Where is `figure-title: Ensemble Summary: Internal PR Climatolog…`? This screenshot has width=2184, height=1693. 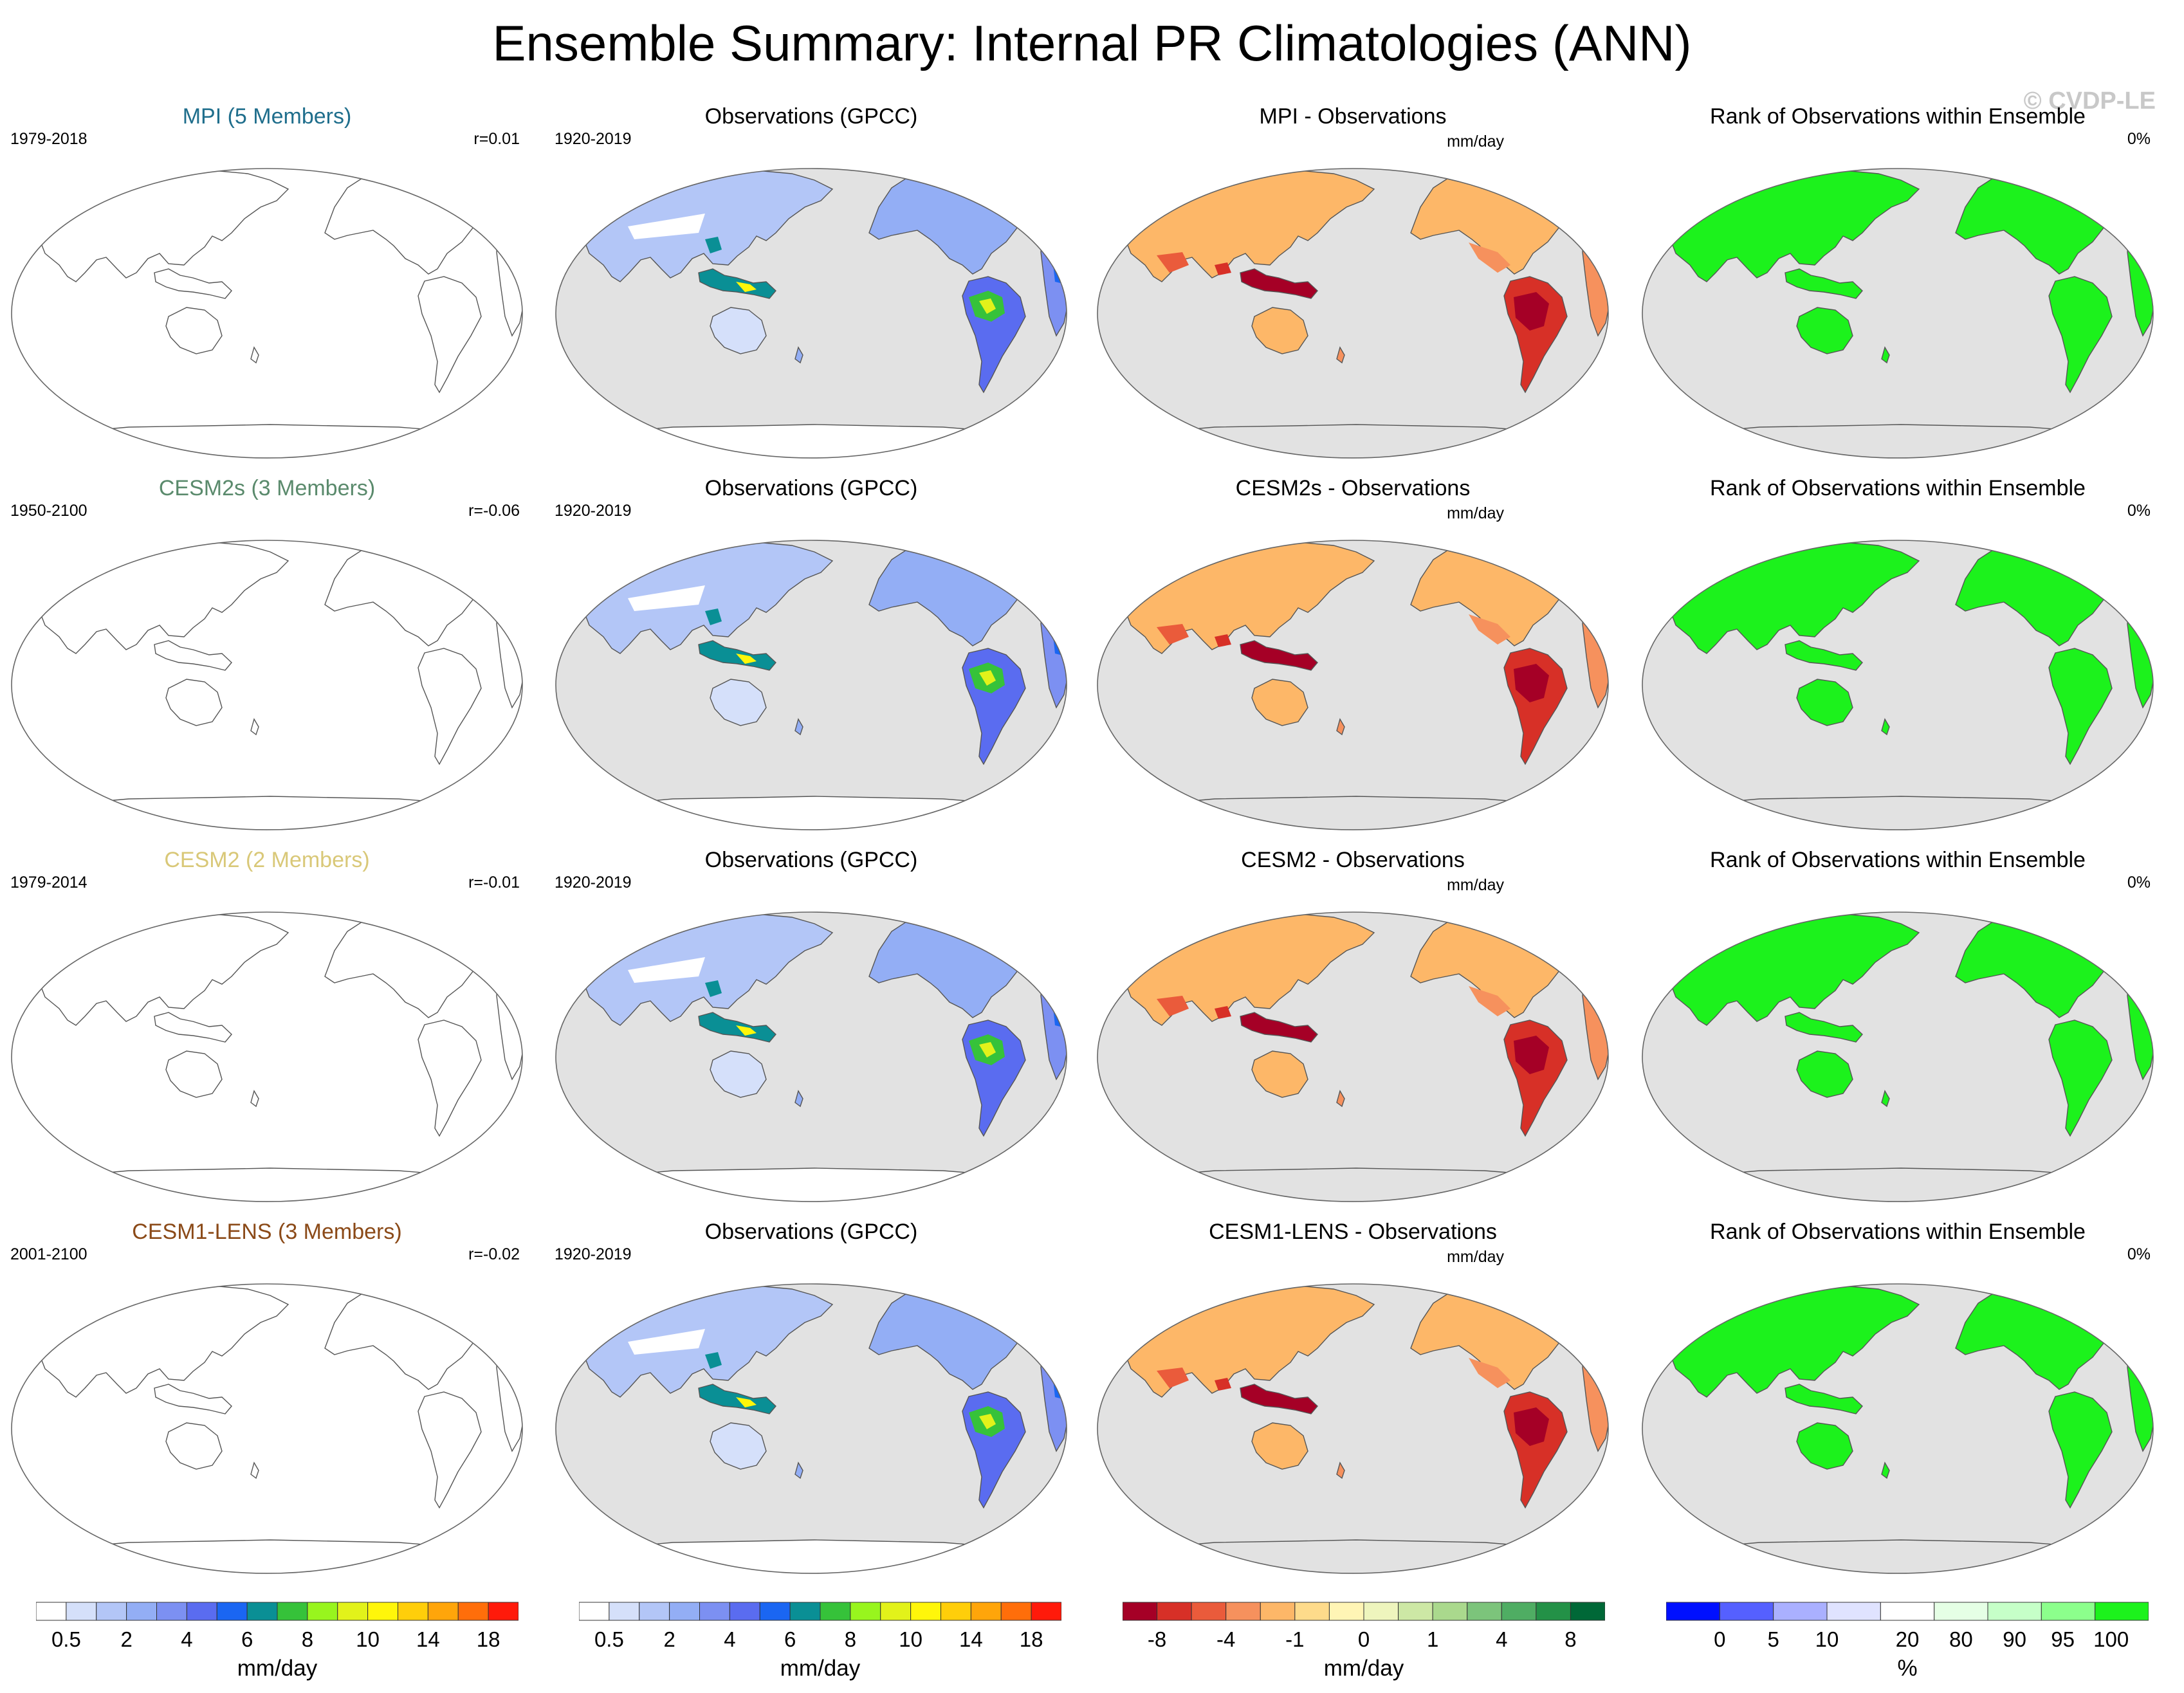
figure-title: Ensemble Summary: Internal PR Climatolog… is located at coordinates (1092, 43).